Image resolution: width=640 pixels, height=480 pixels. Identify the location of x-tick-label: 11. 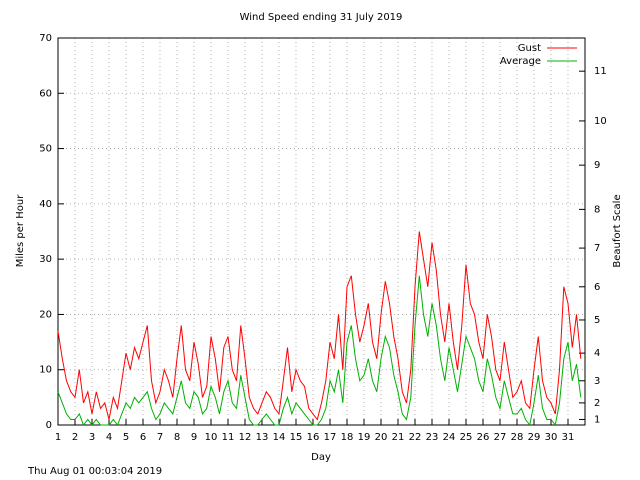
(228, 437).